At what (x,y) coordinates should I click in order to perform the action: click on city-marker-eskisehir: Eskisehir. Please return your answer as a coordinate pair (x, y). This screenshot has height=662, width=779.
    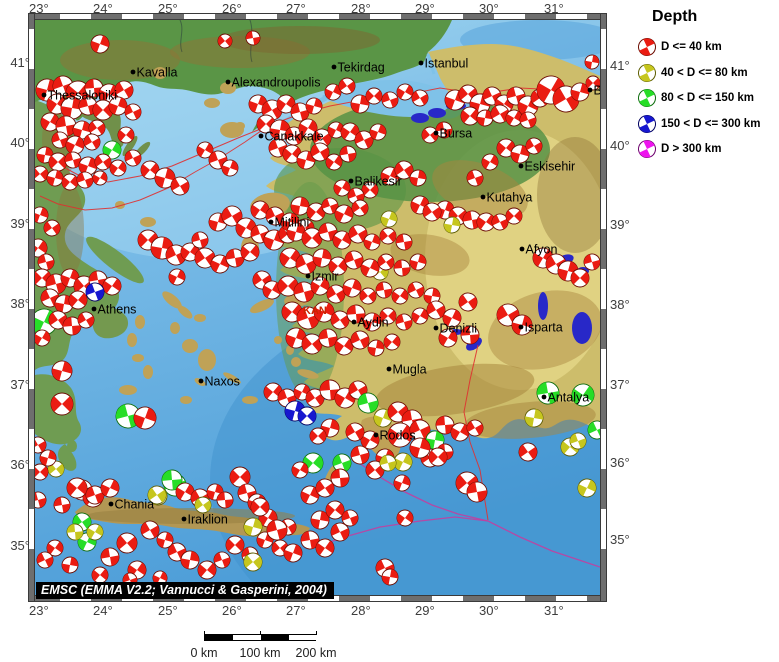
    Looking at the image, I should click on (547, 167).